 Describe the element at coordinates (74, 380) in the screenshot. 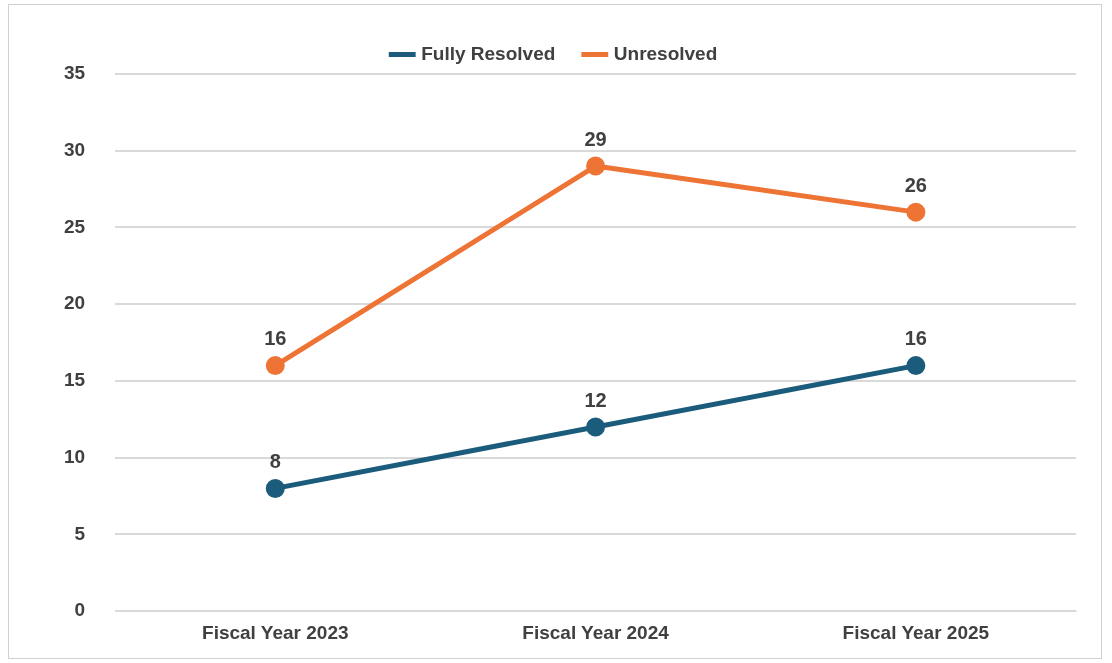

I see `y-tick-label: 15` at that location.